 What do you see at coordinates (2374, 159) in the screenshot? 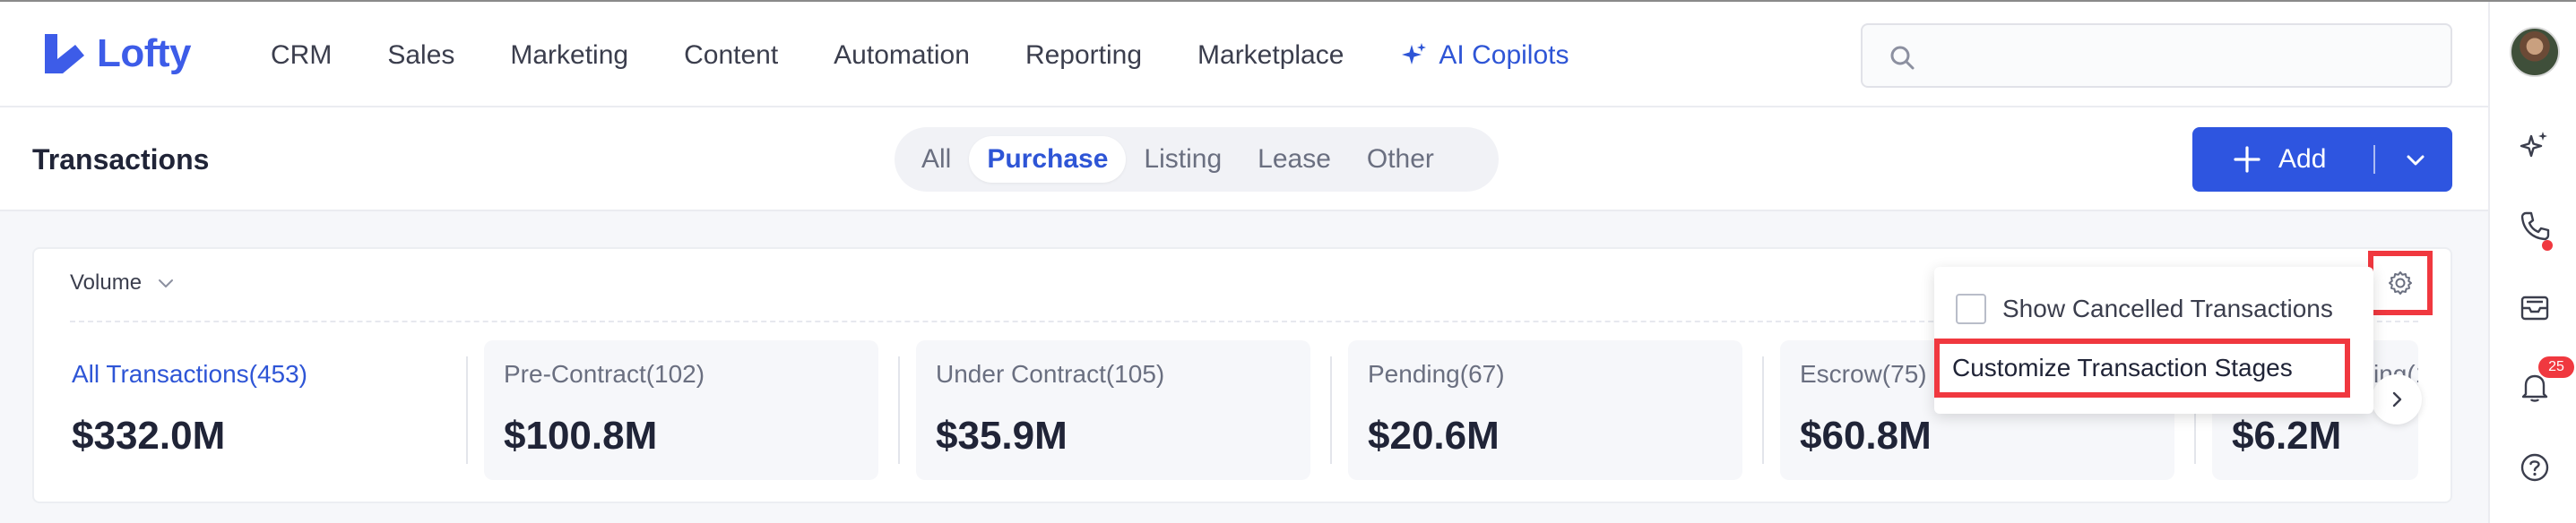
I see `add-button-divider` at bounding box center [2374, 159].